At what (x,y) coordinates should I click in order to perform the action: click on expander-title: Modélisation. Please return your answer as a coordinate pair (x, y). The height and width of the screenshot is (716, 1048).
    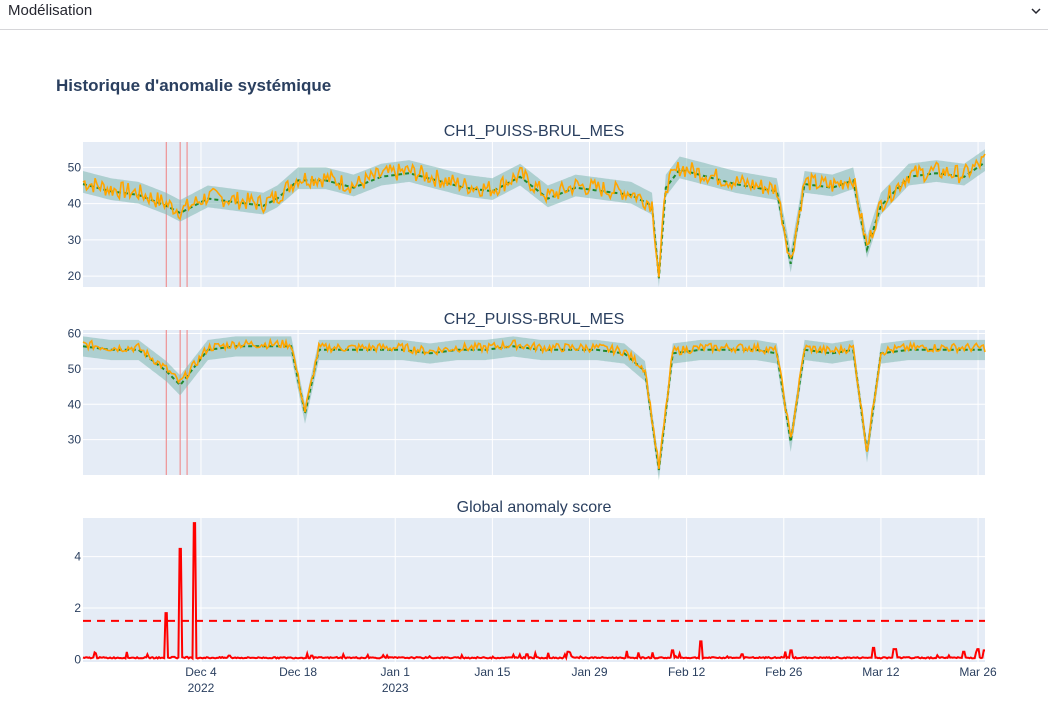
    Looking at the image, I should click on (50, 10).